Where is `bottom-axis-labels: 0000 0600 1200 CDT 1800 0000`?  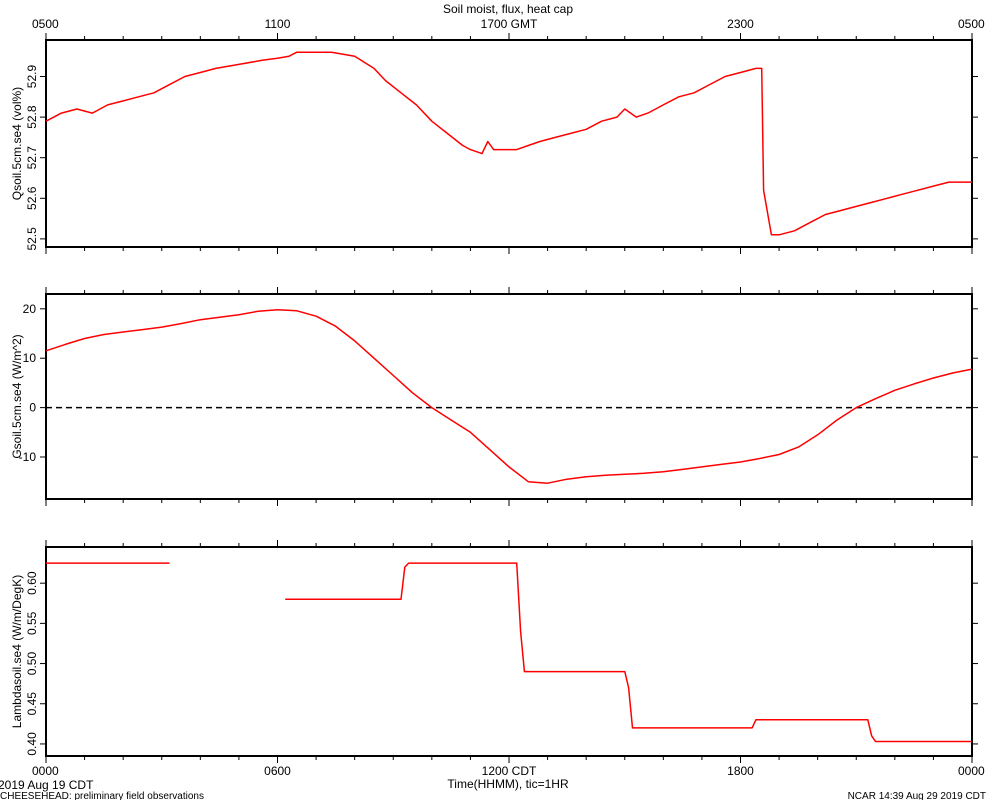
bottom-axis-labels: 0000 0600 1200 CDT 1800 0000 is located at coordinates (508, 771).